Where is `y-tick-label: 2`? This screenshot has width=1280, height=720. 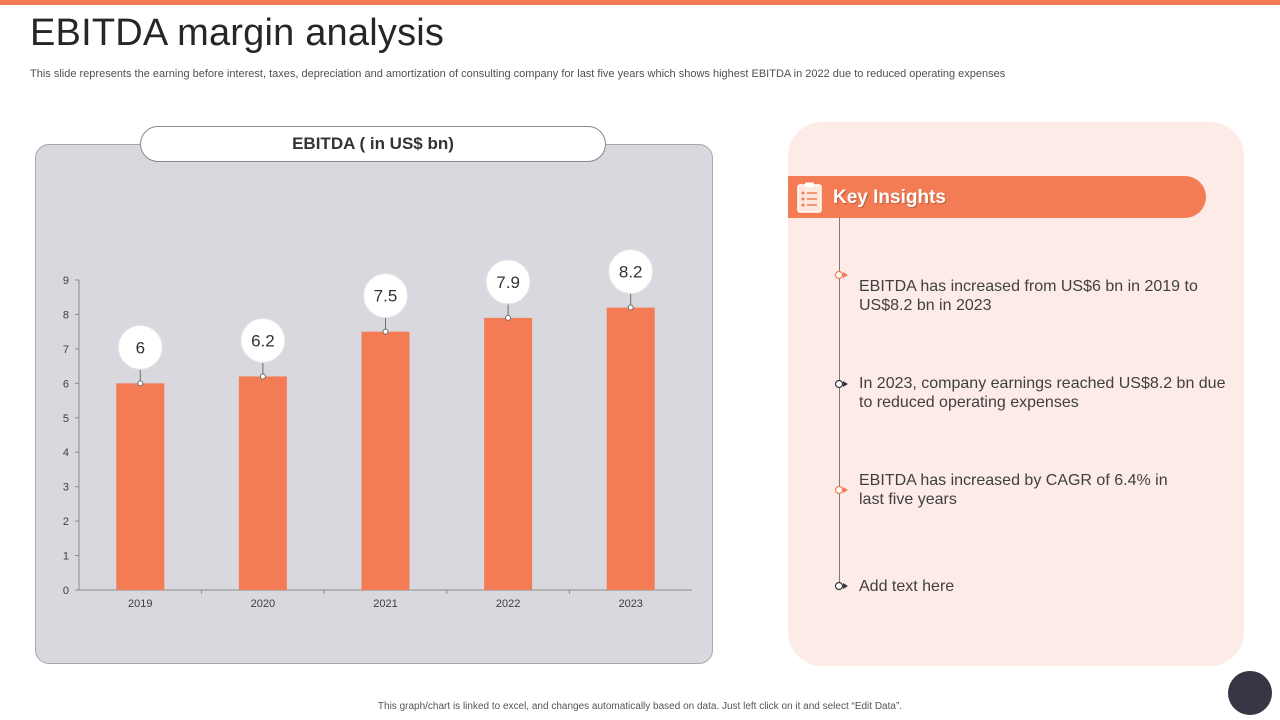 y-tick-label: 2 is located at coordinates (66, 522).